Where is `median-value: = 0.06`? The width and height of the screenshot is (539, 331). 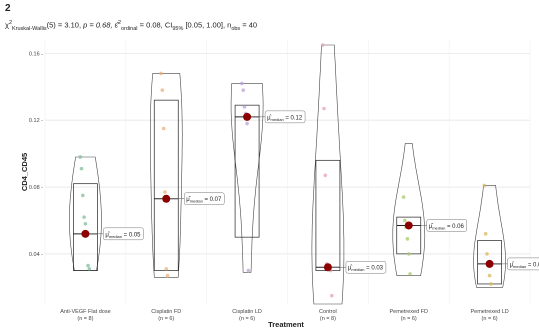
median-value: = 0.06 is located at coordinates (454, 227).